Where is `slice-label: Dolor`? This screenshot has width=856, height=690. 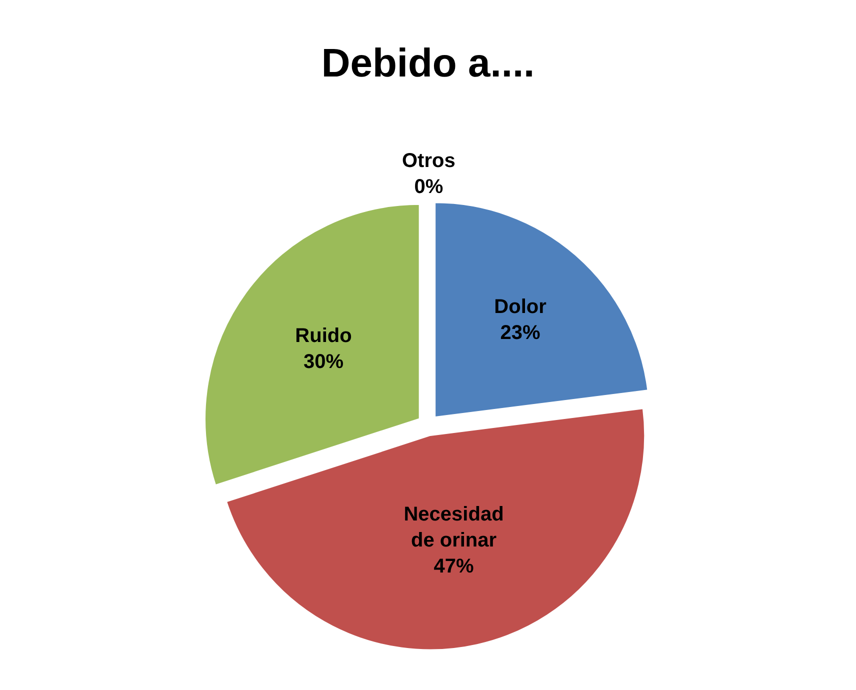
slice-label: Dolor is located at coordinates (520, 307).